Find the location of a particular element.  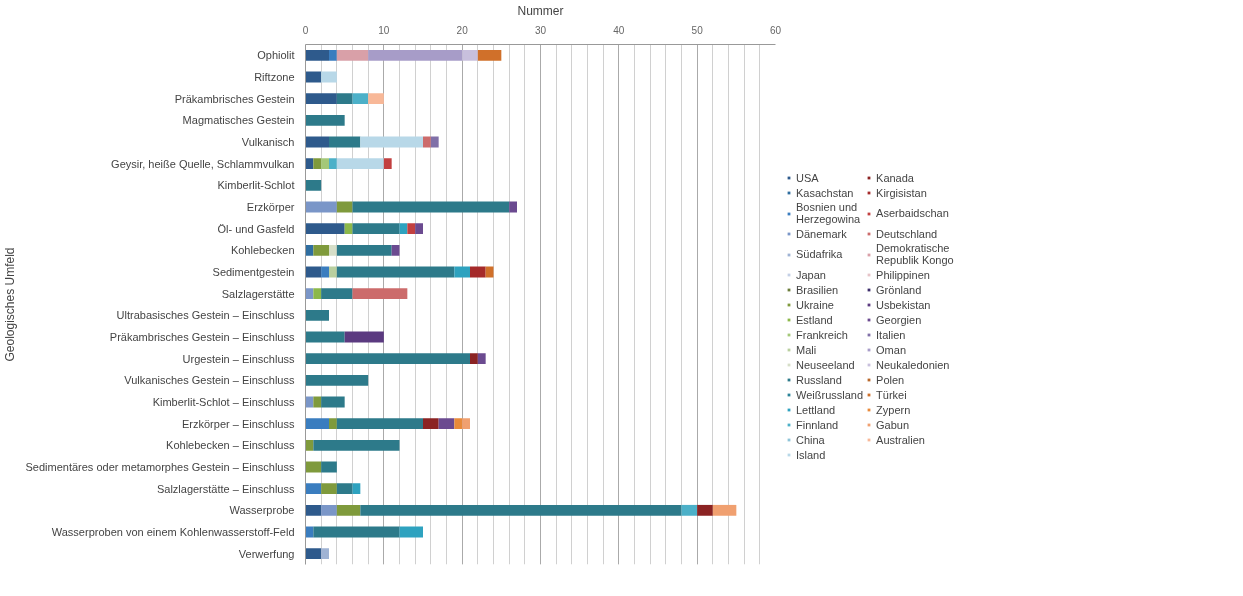

x-tick-label: 20 is located at coordinates (462, 30).